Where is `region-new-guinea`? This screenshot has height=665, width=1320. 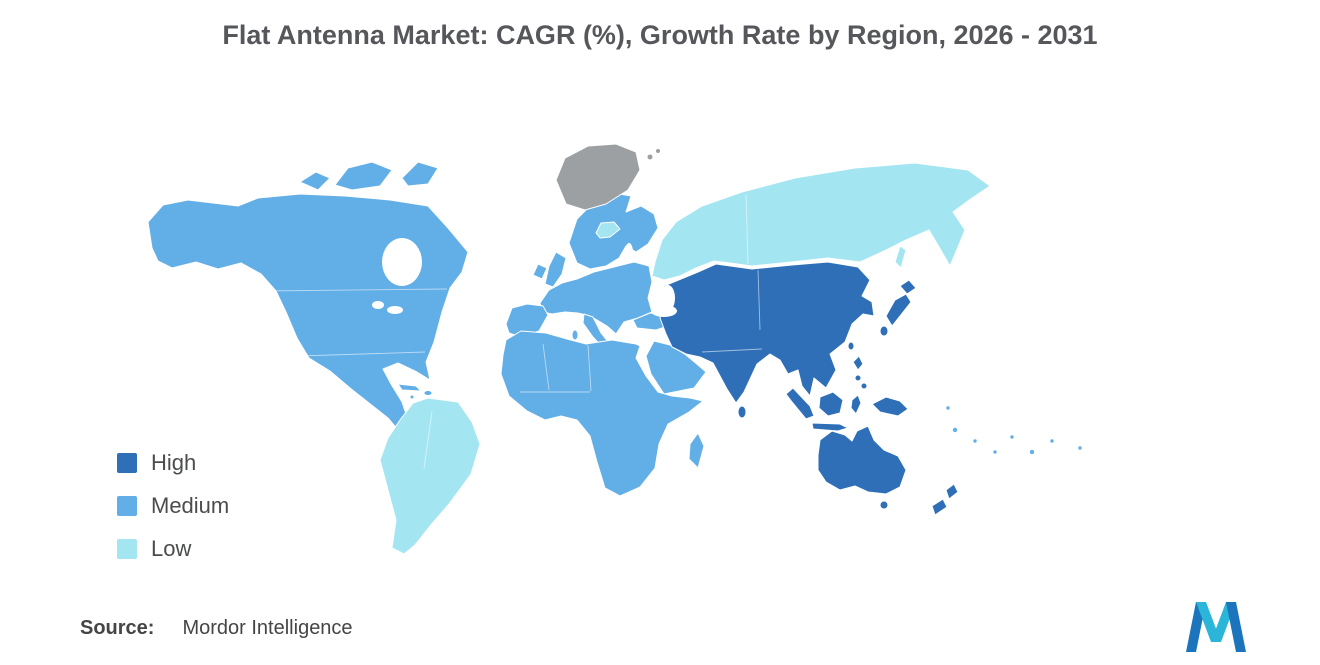
region-new-guinea is located at coordinates (890, 406).